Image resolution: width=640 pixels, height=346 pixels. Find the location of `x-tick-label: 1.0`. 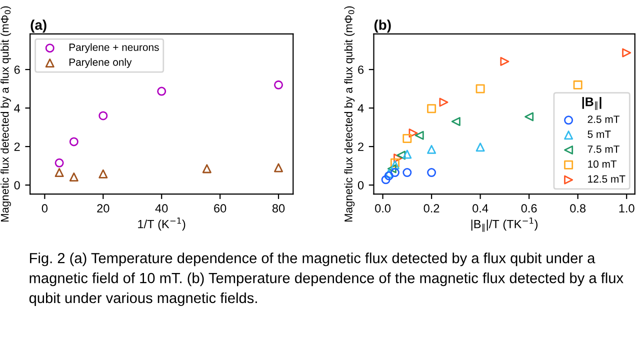

x-tick-label: 1.0 is located at coordinates (626, 208).